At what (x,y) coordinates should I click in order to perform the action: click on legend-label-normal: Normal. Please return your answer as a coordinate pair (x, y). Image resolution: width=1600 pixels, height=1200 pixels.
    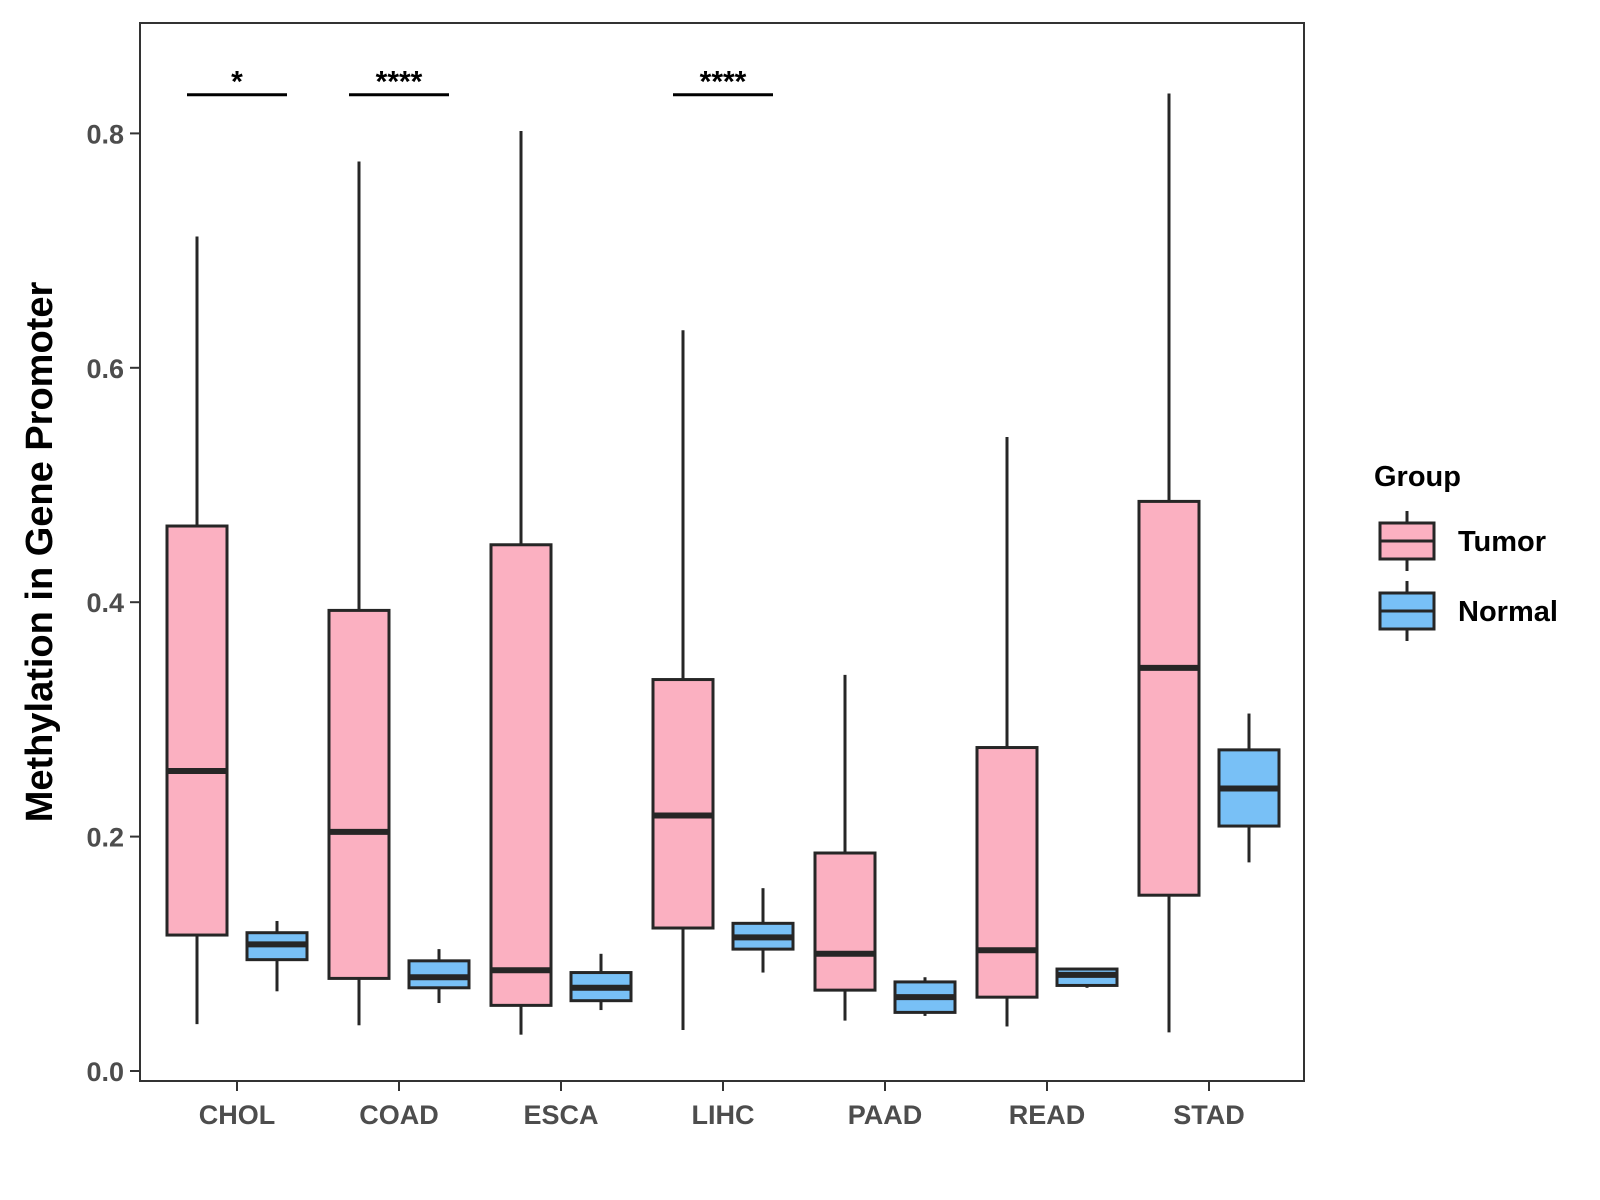
    Looking at the image, I should click on (1508, 612).